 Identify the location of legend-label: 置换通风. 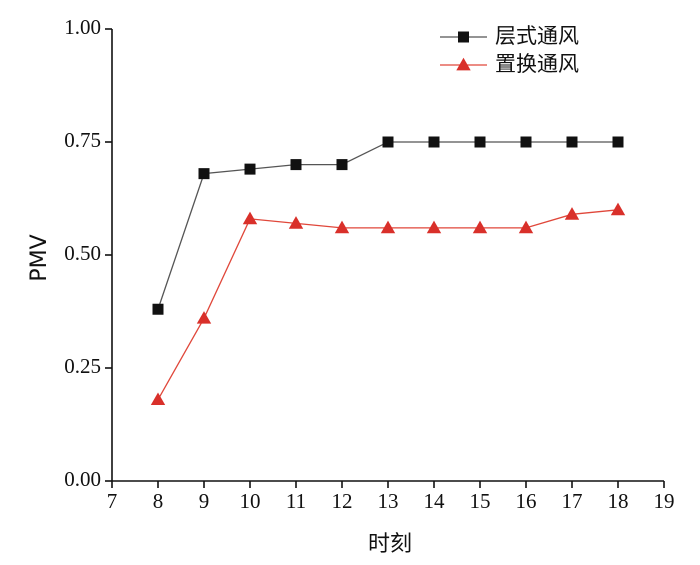
(537, 64).